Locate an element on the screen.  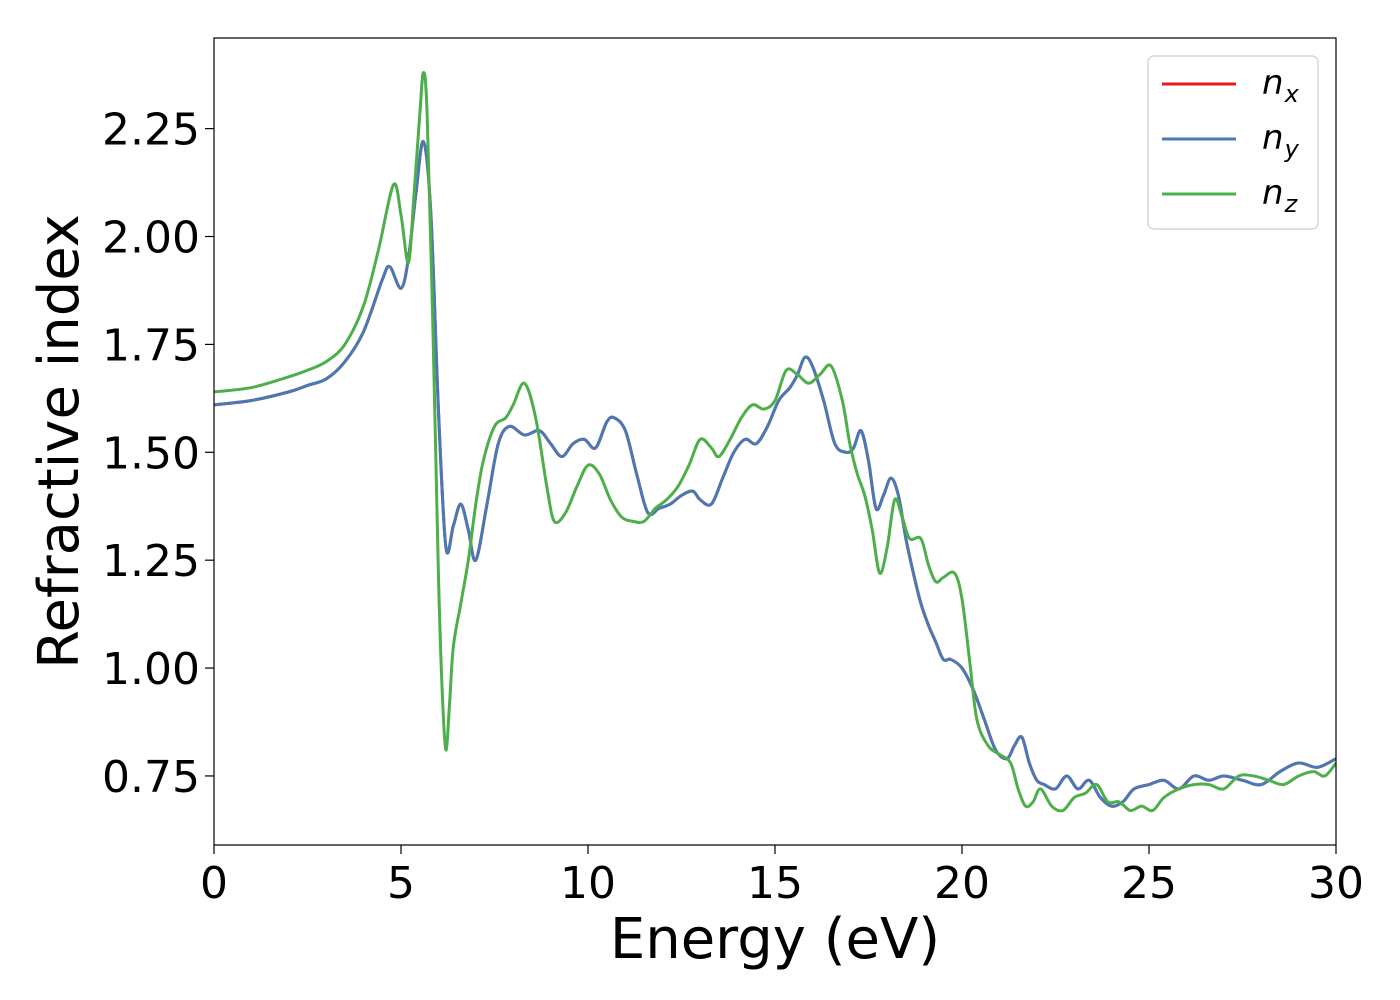
legend-label: nx is located at coordinates (1281, 85).